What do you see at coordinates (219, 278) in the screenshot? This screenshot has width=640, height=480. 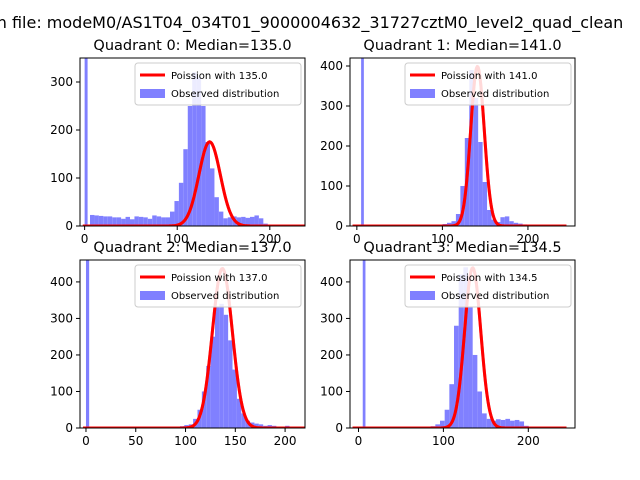 I see `legend-label-poisson: Poission with 137.0` at bounding box center [219, 278].